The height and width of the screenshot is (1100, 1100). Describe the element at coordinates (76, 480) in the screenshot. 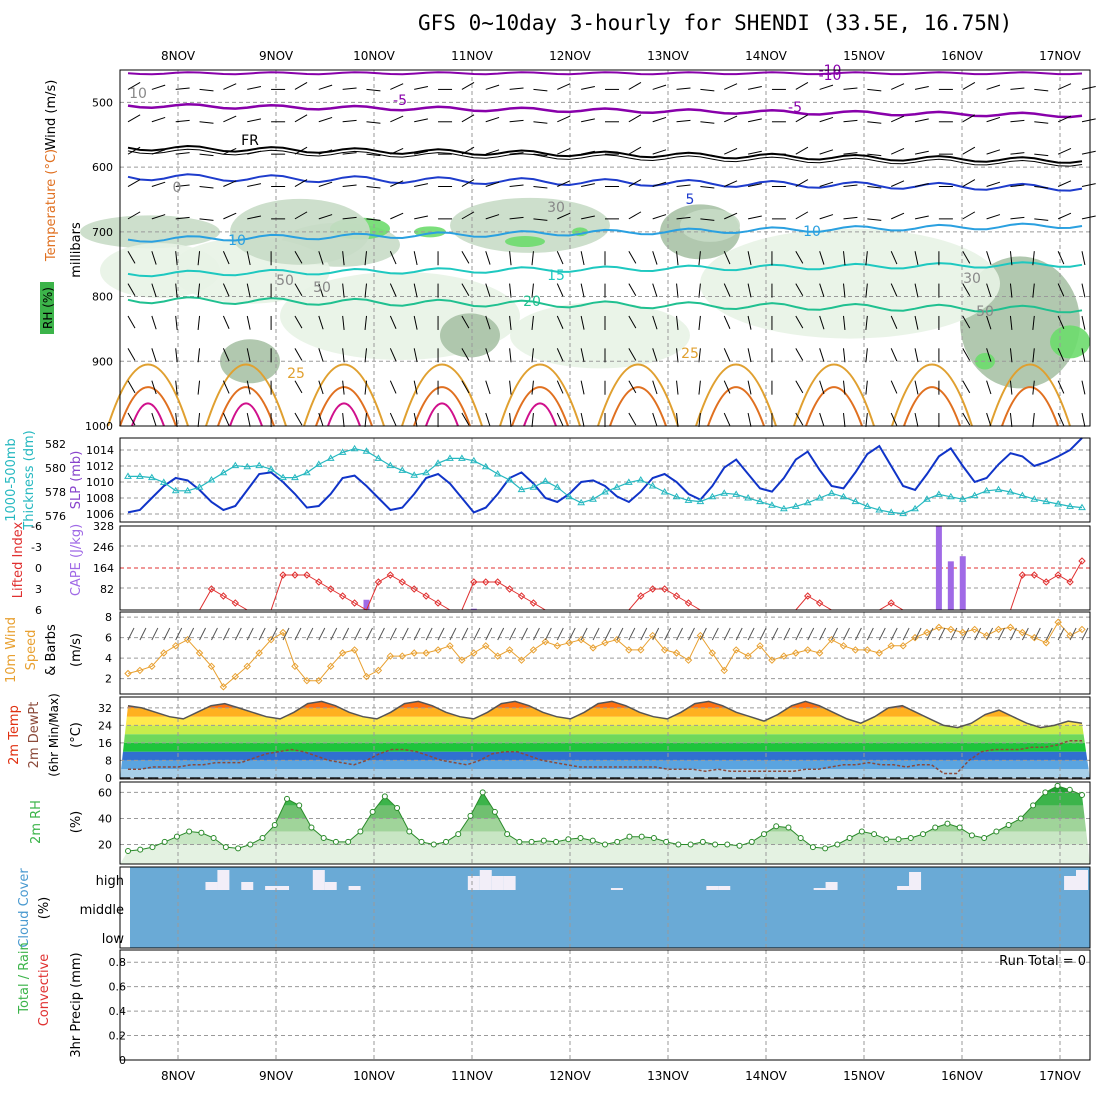

I see `slp-axis-label: SLP (mb)` at that location.